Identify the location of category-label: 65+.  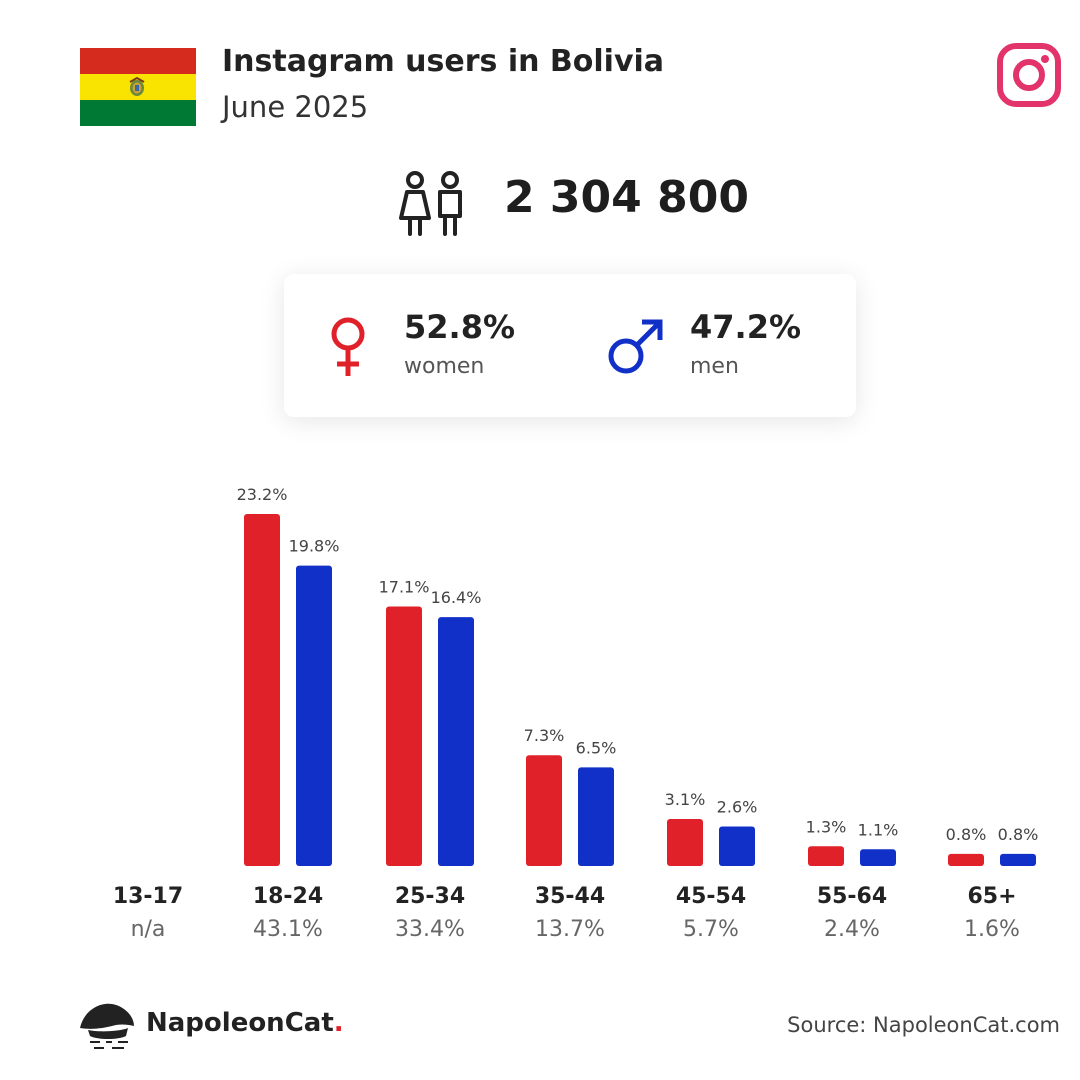
(992, 896).